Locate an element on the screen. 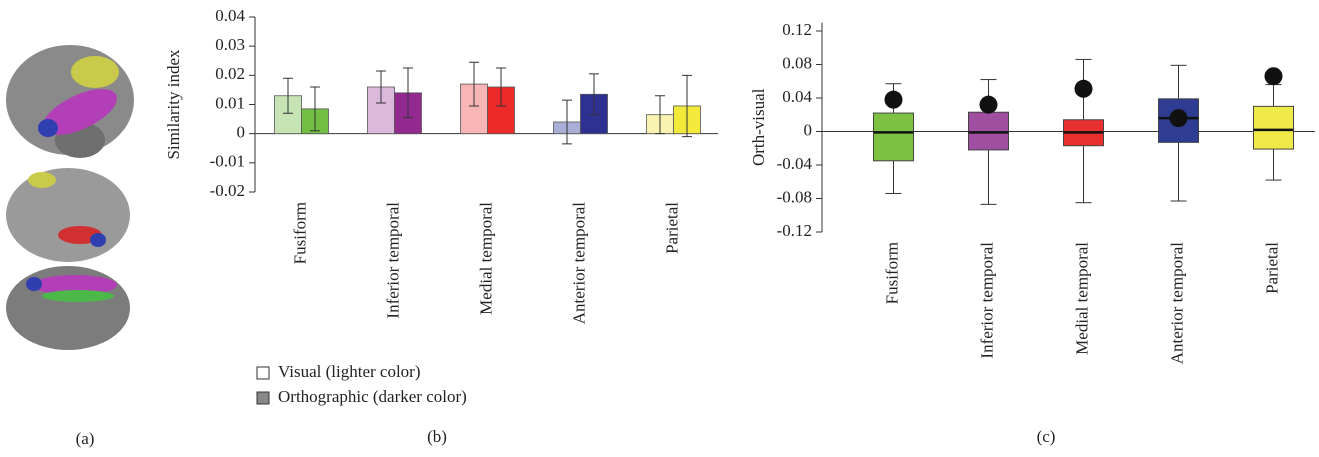 The height and width of the screenshot is (457, 1319). y-tick-label: -0.08 is located at coordinates (794, 196).